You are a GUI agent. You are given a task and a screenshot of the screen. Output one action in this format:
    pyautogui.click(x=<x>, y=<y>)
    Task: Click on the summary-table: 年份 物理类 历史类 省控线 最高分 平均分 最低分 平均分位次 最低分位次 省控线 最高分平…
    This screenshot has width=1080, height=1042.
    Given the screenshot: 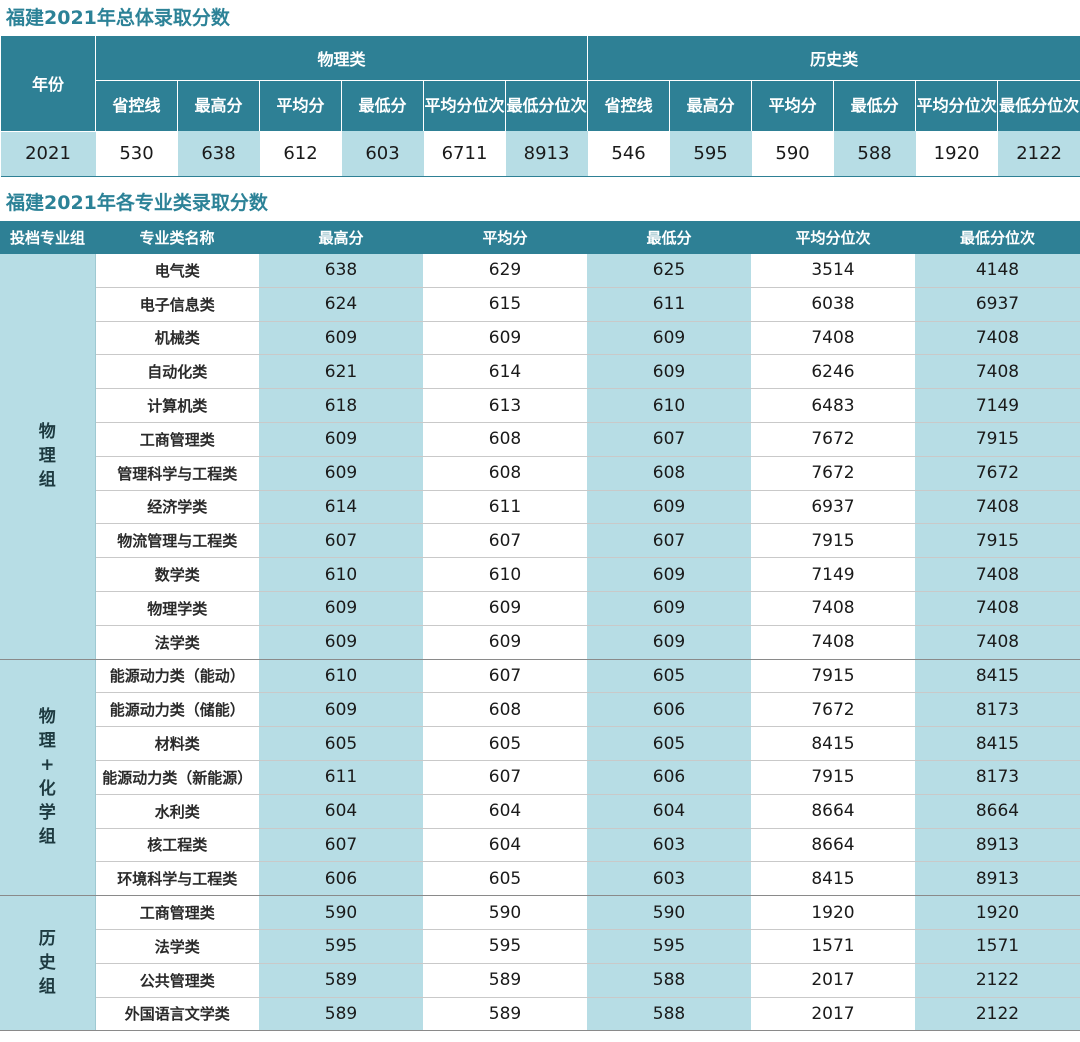 What is the action you would take?
    pyautogui.click(x=540, y=106)
    